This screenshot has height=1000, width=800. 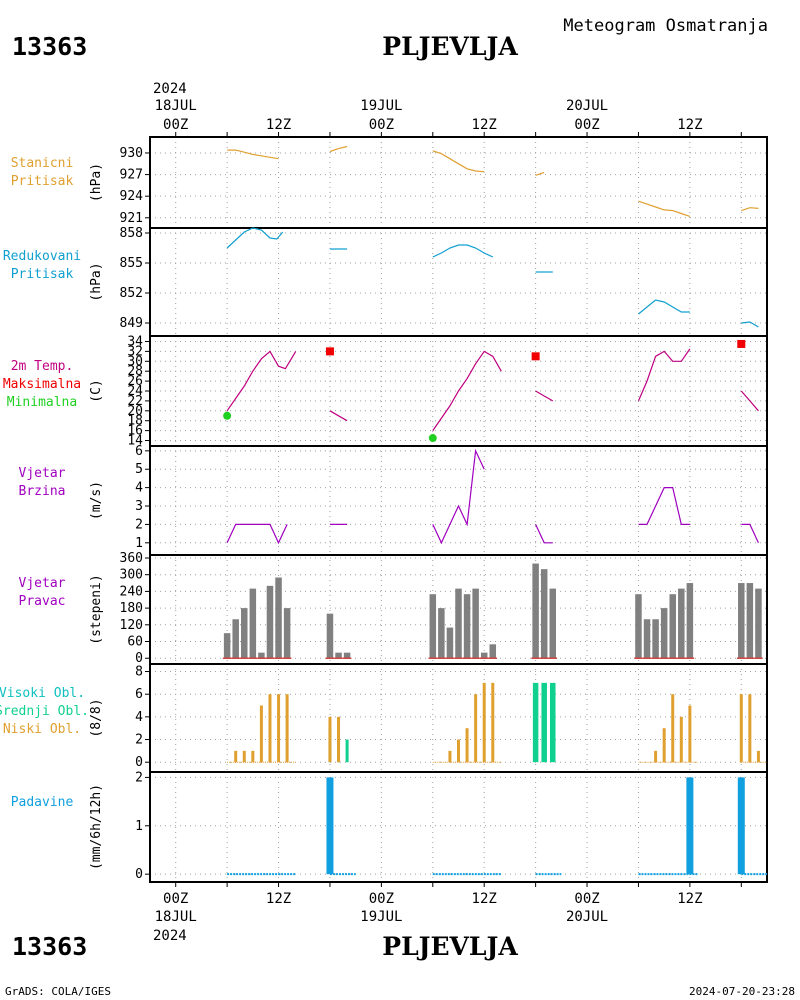 I want to click on date-label-top: 19JUL, so click(x=381, y=106).